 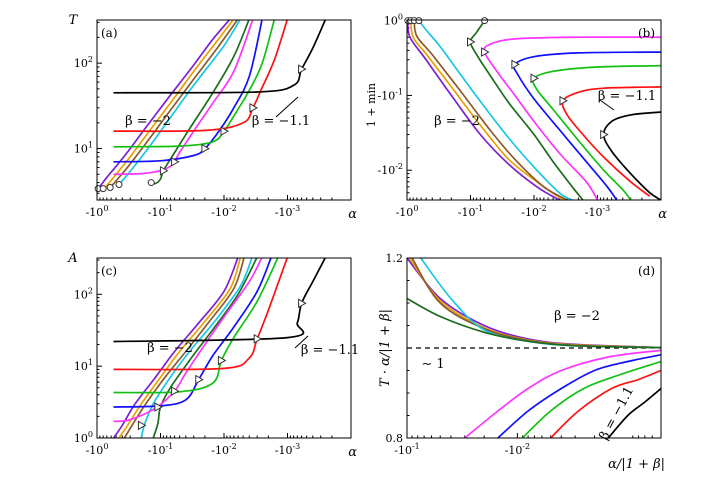 What do you see at coordinates (395, 438) in the screenshot?
I see `y-tick-label: 0.8` at bounding box center [395, 438].